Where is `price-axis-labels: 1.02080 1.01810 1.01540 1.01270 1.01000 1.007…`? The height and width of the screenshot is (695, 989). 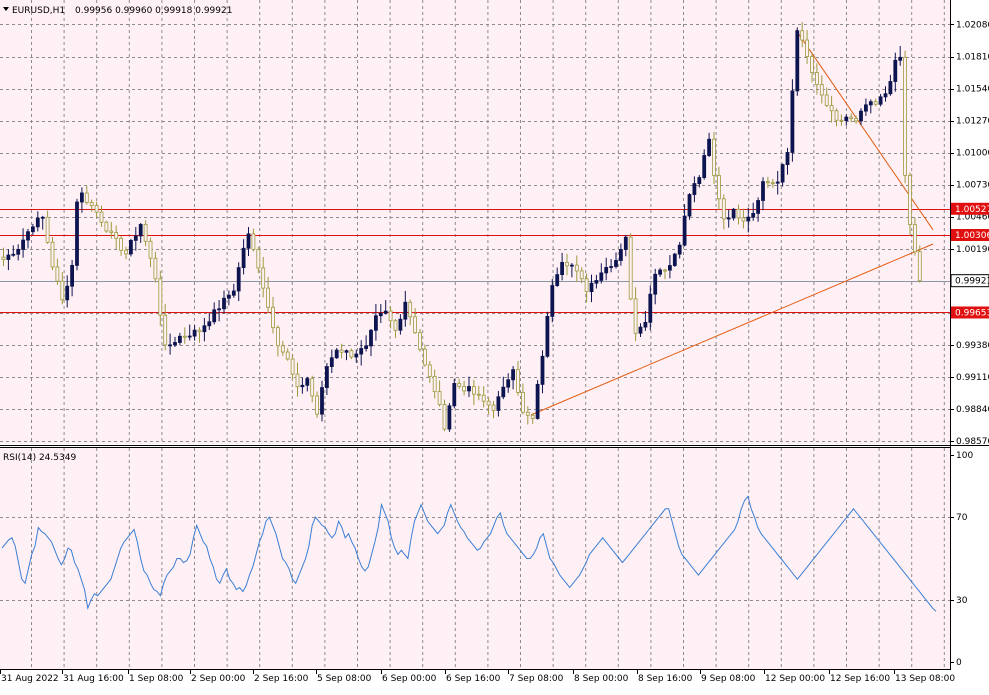
price-axis-labels: 1.02080 1.01810 1.01540 1.01270 1.01000 1.007… is located at coordinates (969, 233).